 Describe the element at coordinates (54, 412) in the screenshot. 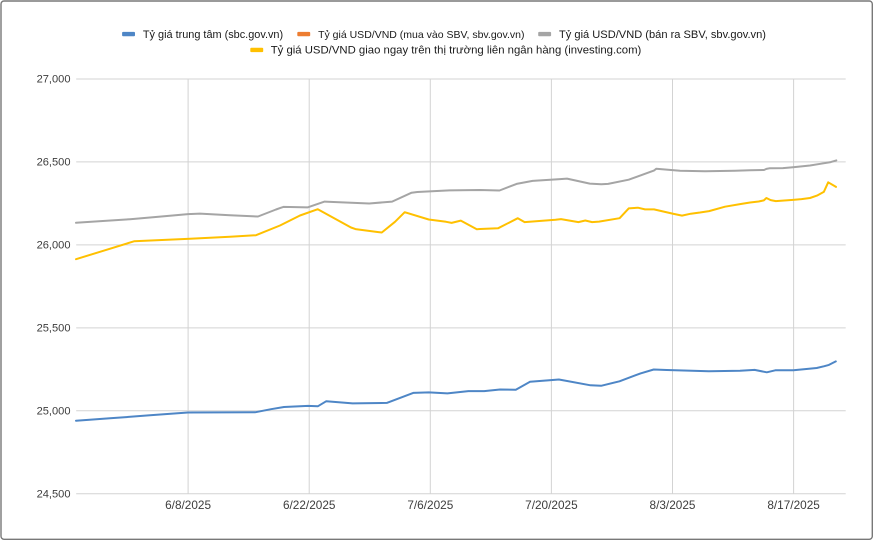

I see `svg-text: 25,000` at that location.